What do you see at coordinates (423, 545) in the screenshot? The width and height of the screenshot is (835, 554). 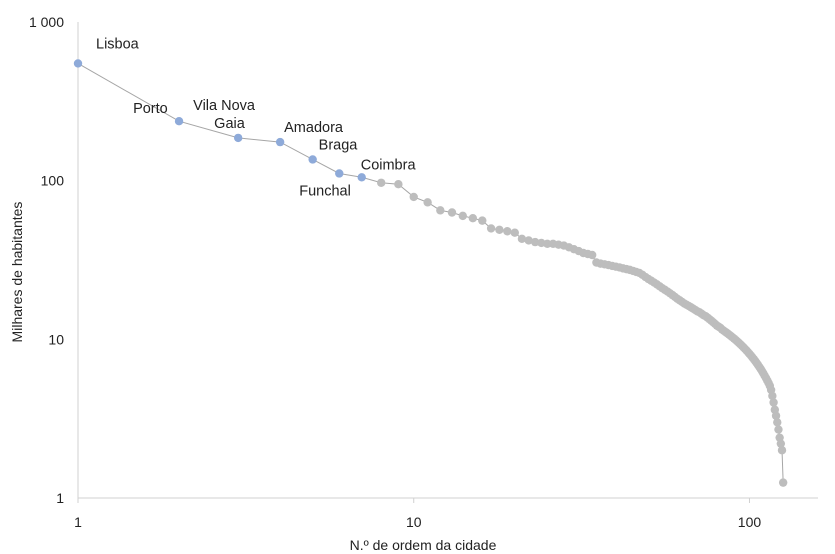 I see `x-axis-label: N.º de ordem da cidade` at bounding box center [423, 545].